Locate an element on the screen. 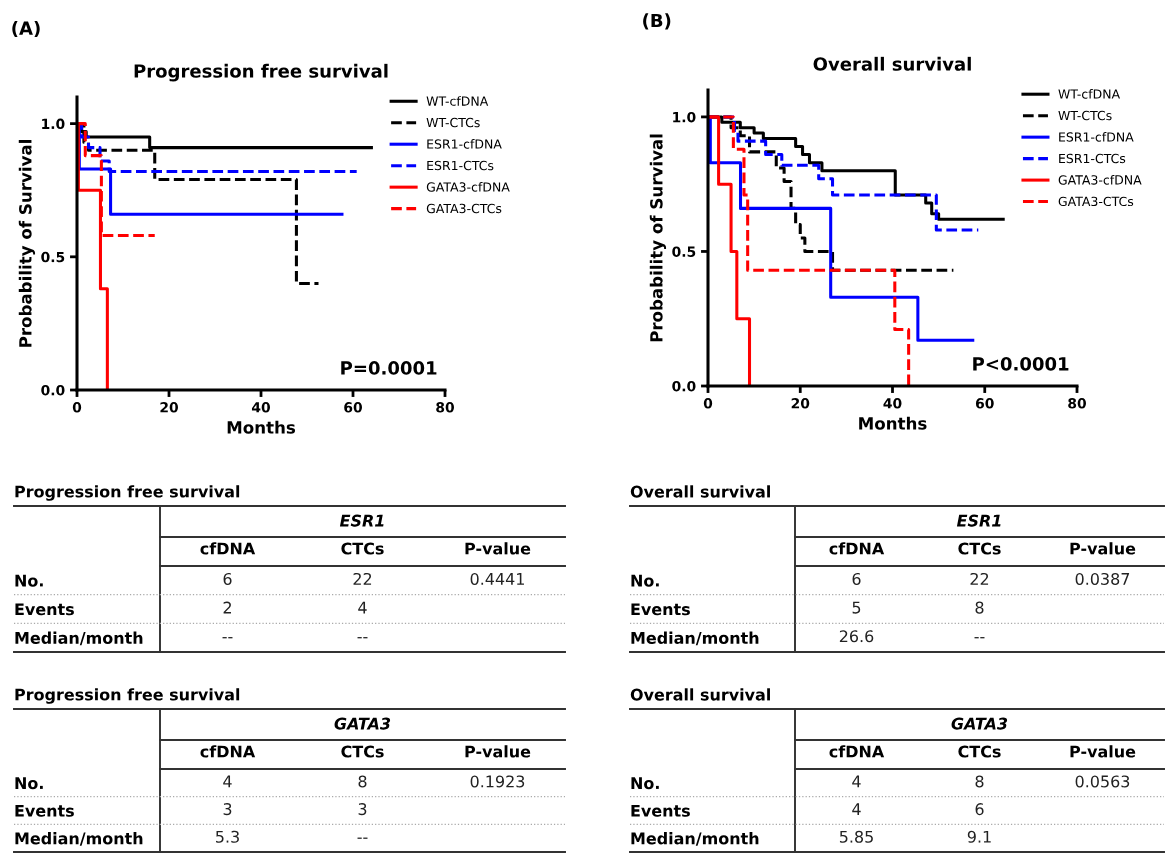  data-label: 2 is located at coordinates (227, 607).